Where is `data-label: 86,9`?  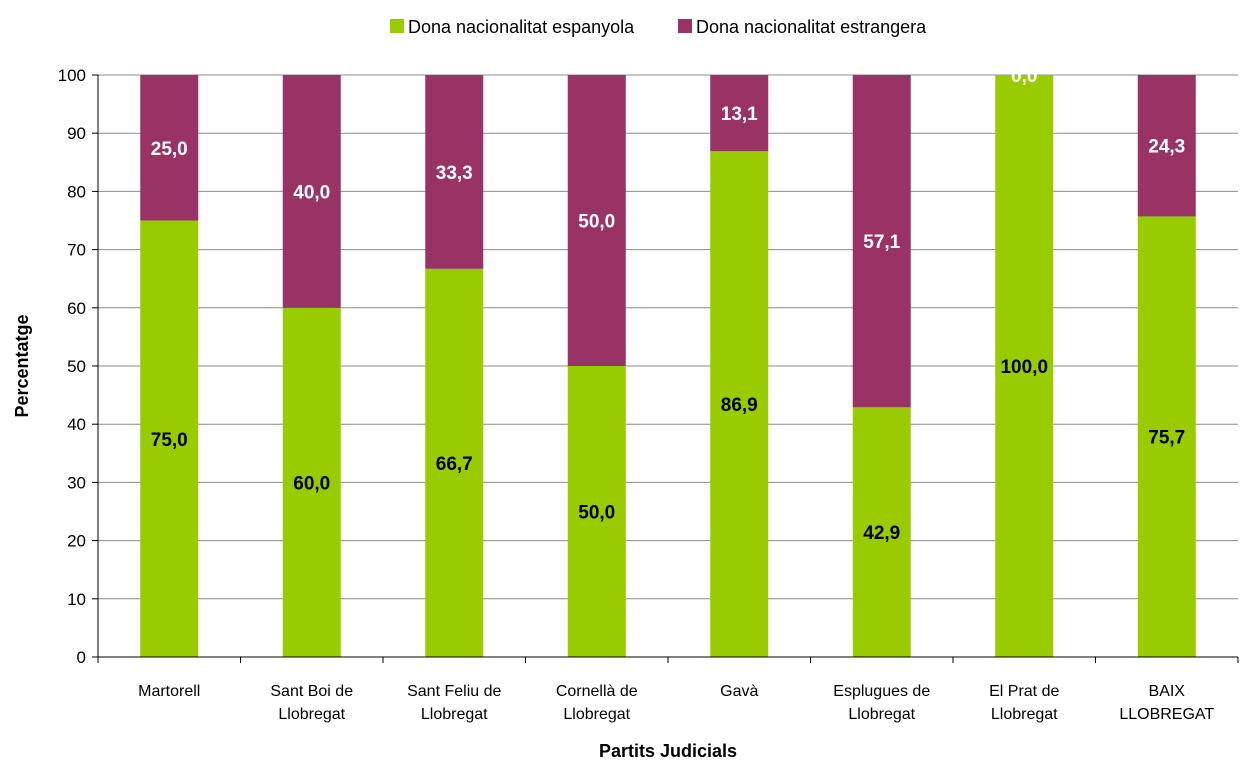 data-label: 86,9 is located at coordinates (739, 405).